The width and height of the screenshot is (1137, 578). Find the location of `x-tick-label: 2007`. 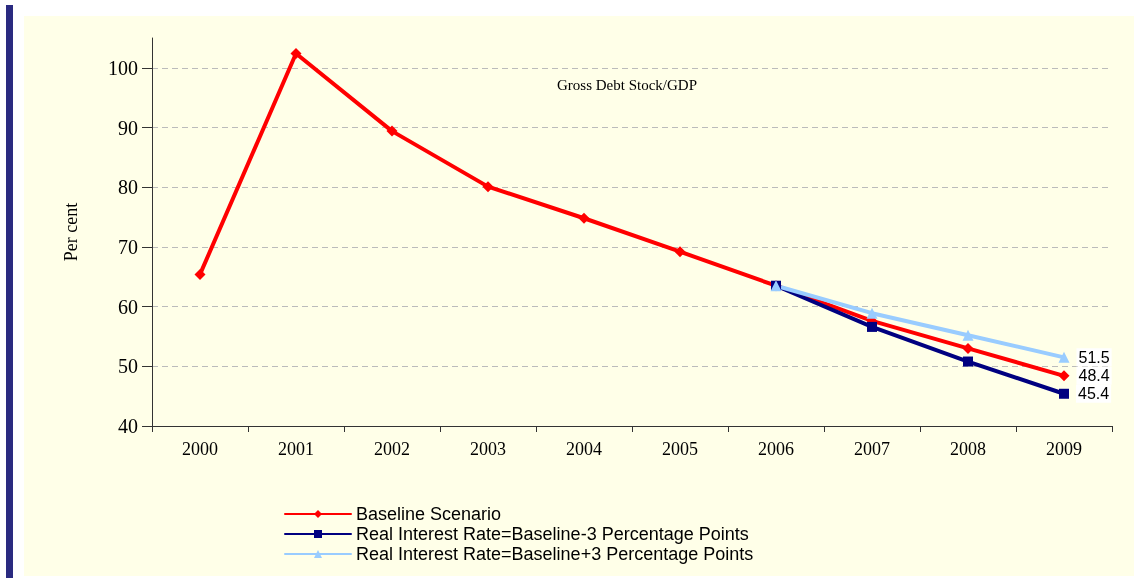

x-tick-label: 2007 is located at coordinates (872, 449).